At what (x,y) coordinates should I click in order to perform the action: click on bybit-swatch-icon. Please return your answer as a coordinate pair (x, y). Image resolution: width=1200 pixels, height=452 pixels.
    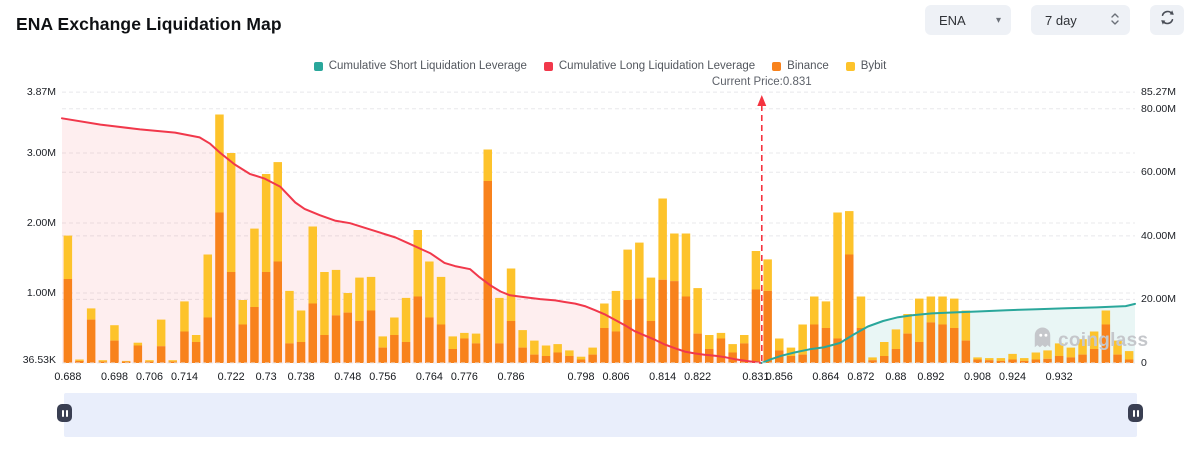
    Looking at the image, I should click on (850, 66).